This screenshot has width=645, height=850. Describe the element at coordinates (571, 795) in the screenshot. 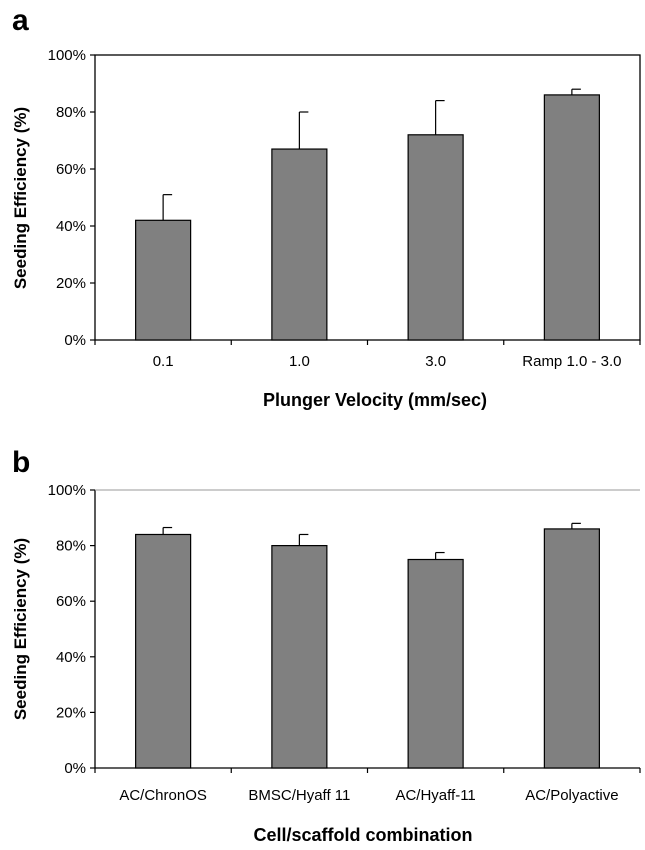

I see `x-category-label: AC/Polyactive` at that location.